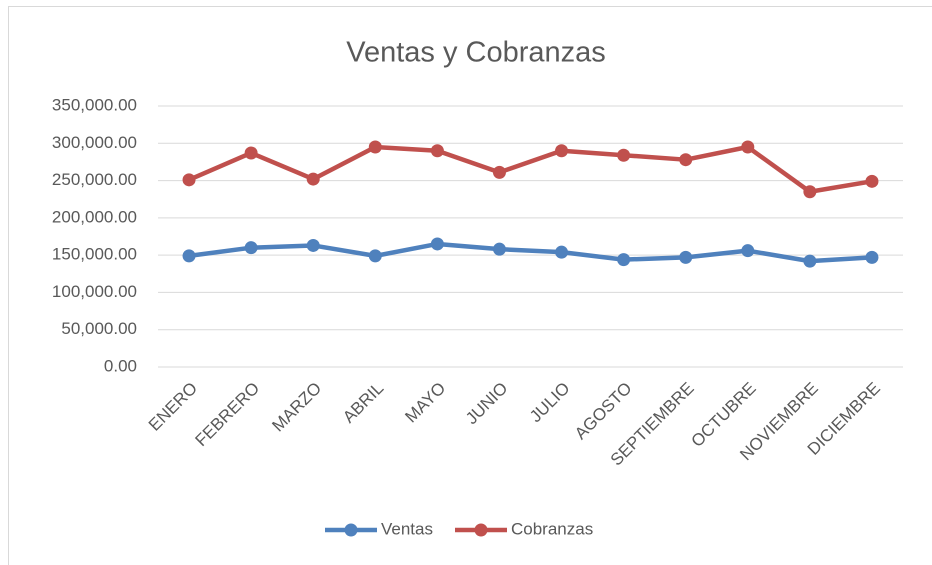 The image size is (932, 565). Describe the element at coordinates (94, 254) in the screenshot. I see `y-tick-label: 150,000.00` at that location.